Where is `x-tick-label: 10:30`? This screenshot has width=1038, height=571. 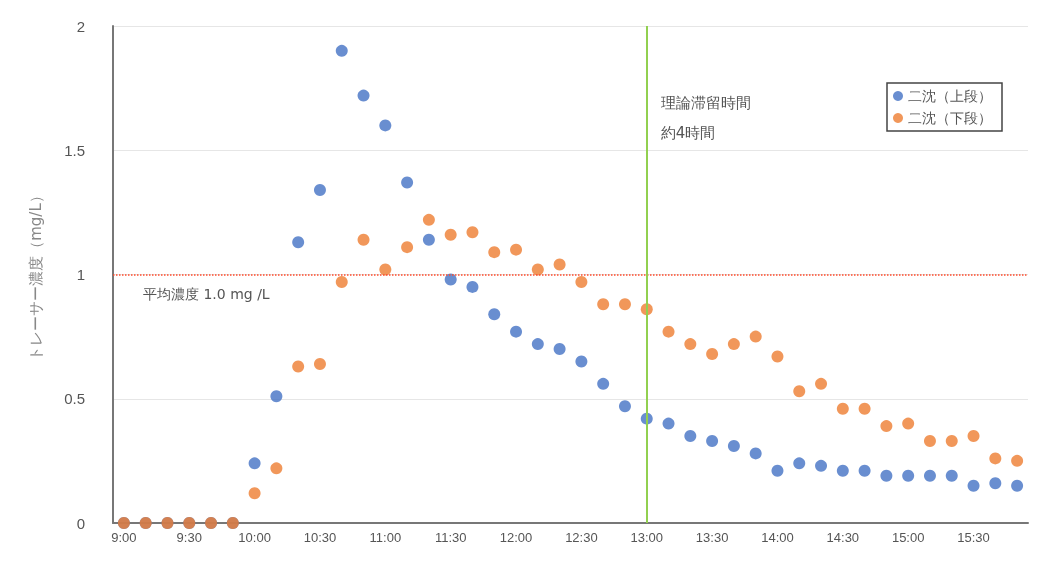 x-tick-label: 10:30 is located at coordinates (320, 537).